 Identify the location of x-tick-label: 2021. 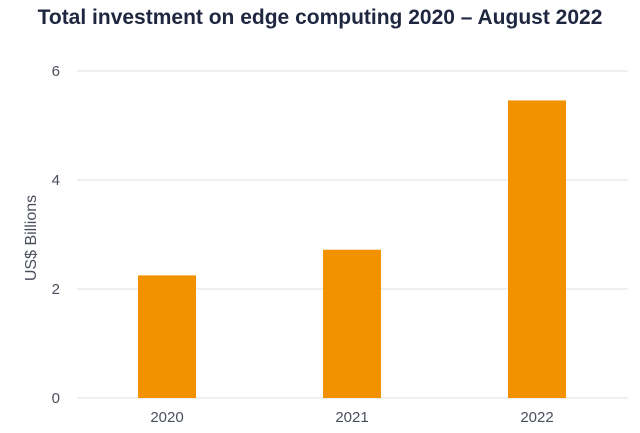
(351, 417).